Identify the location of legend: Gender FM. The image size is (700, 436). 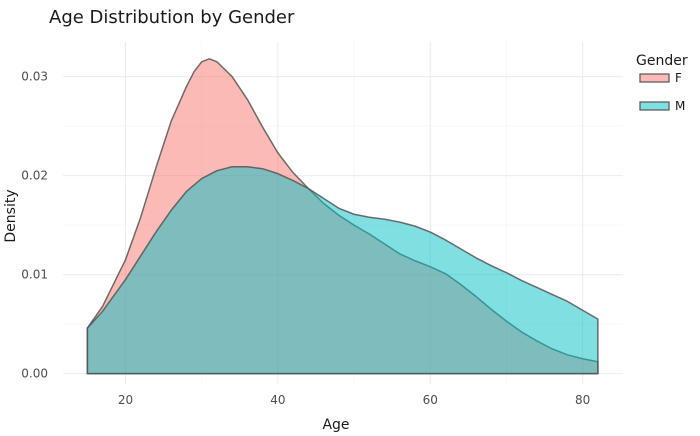
(662, 83).